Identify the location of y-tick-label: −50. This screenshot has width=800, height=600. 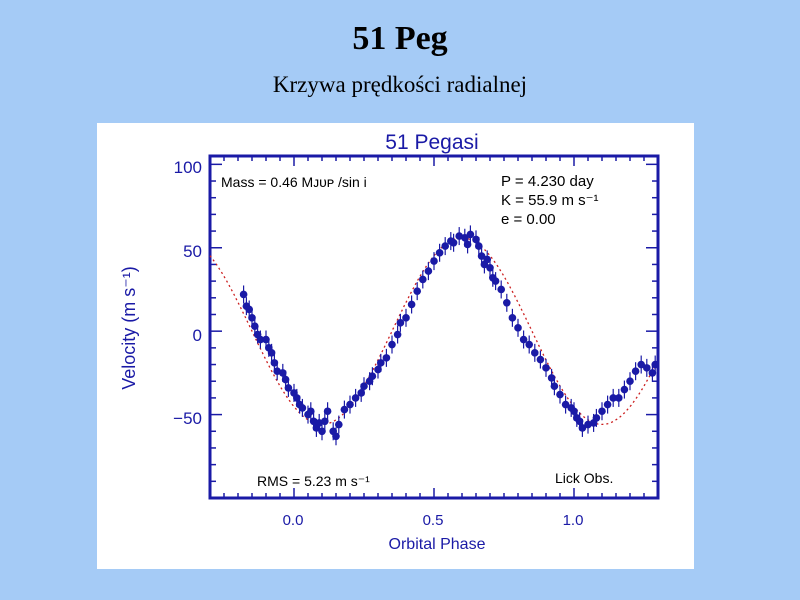
(187, 418).